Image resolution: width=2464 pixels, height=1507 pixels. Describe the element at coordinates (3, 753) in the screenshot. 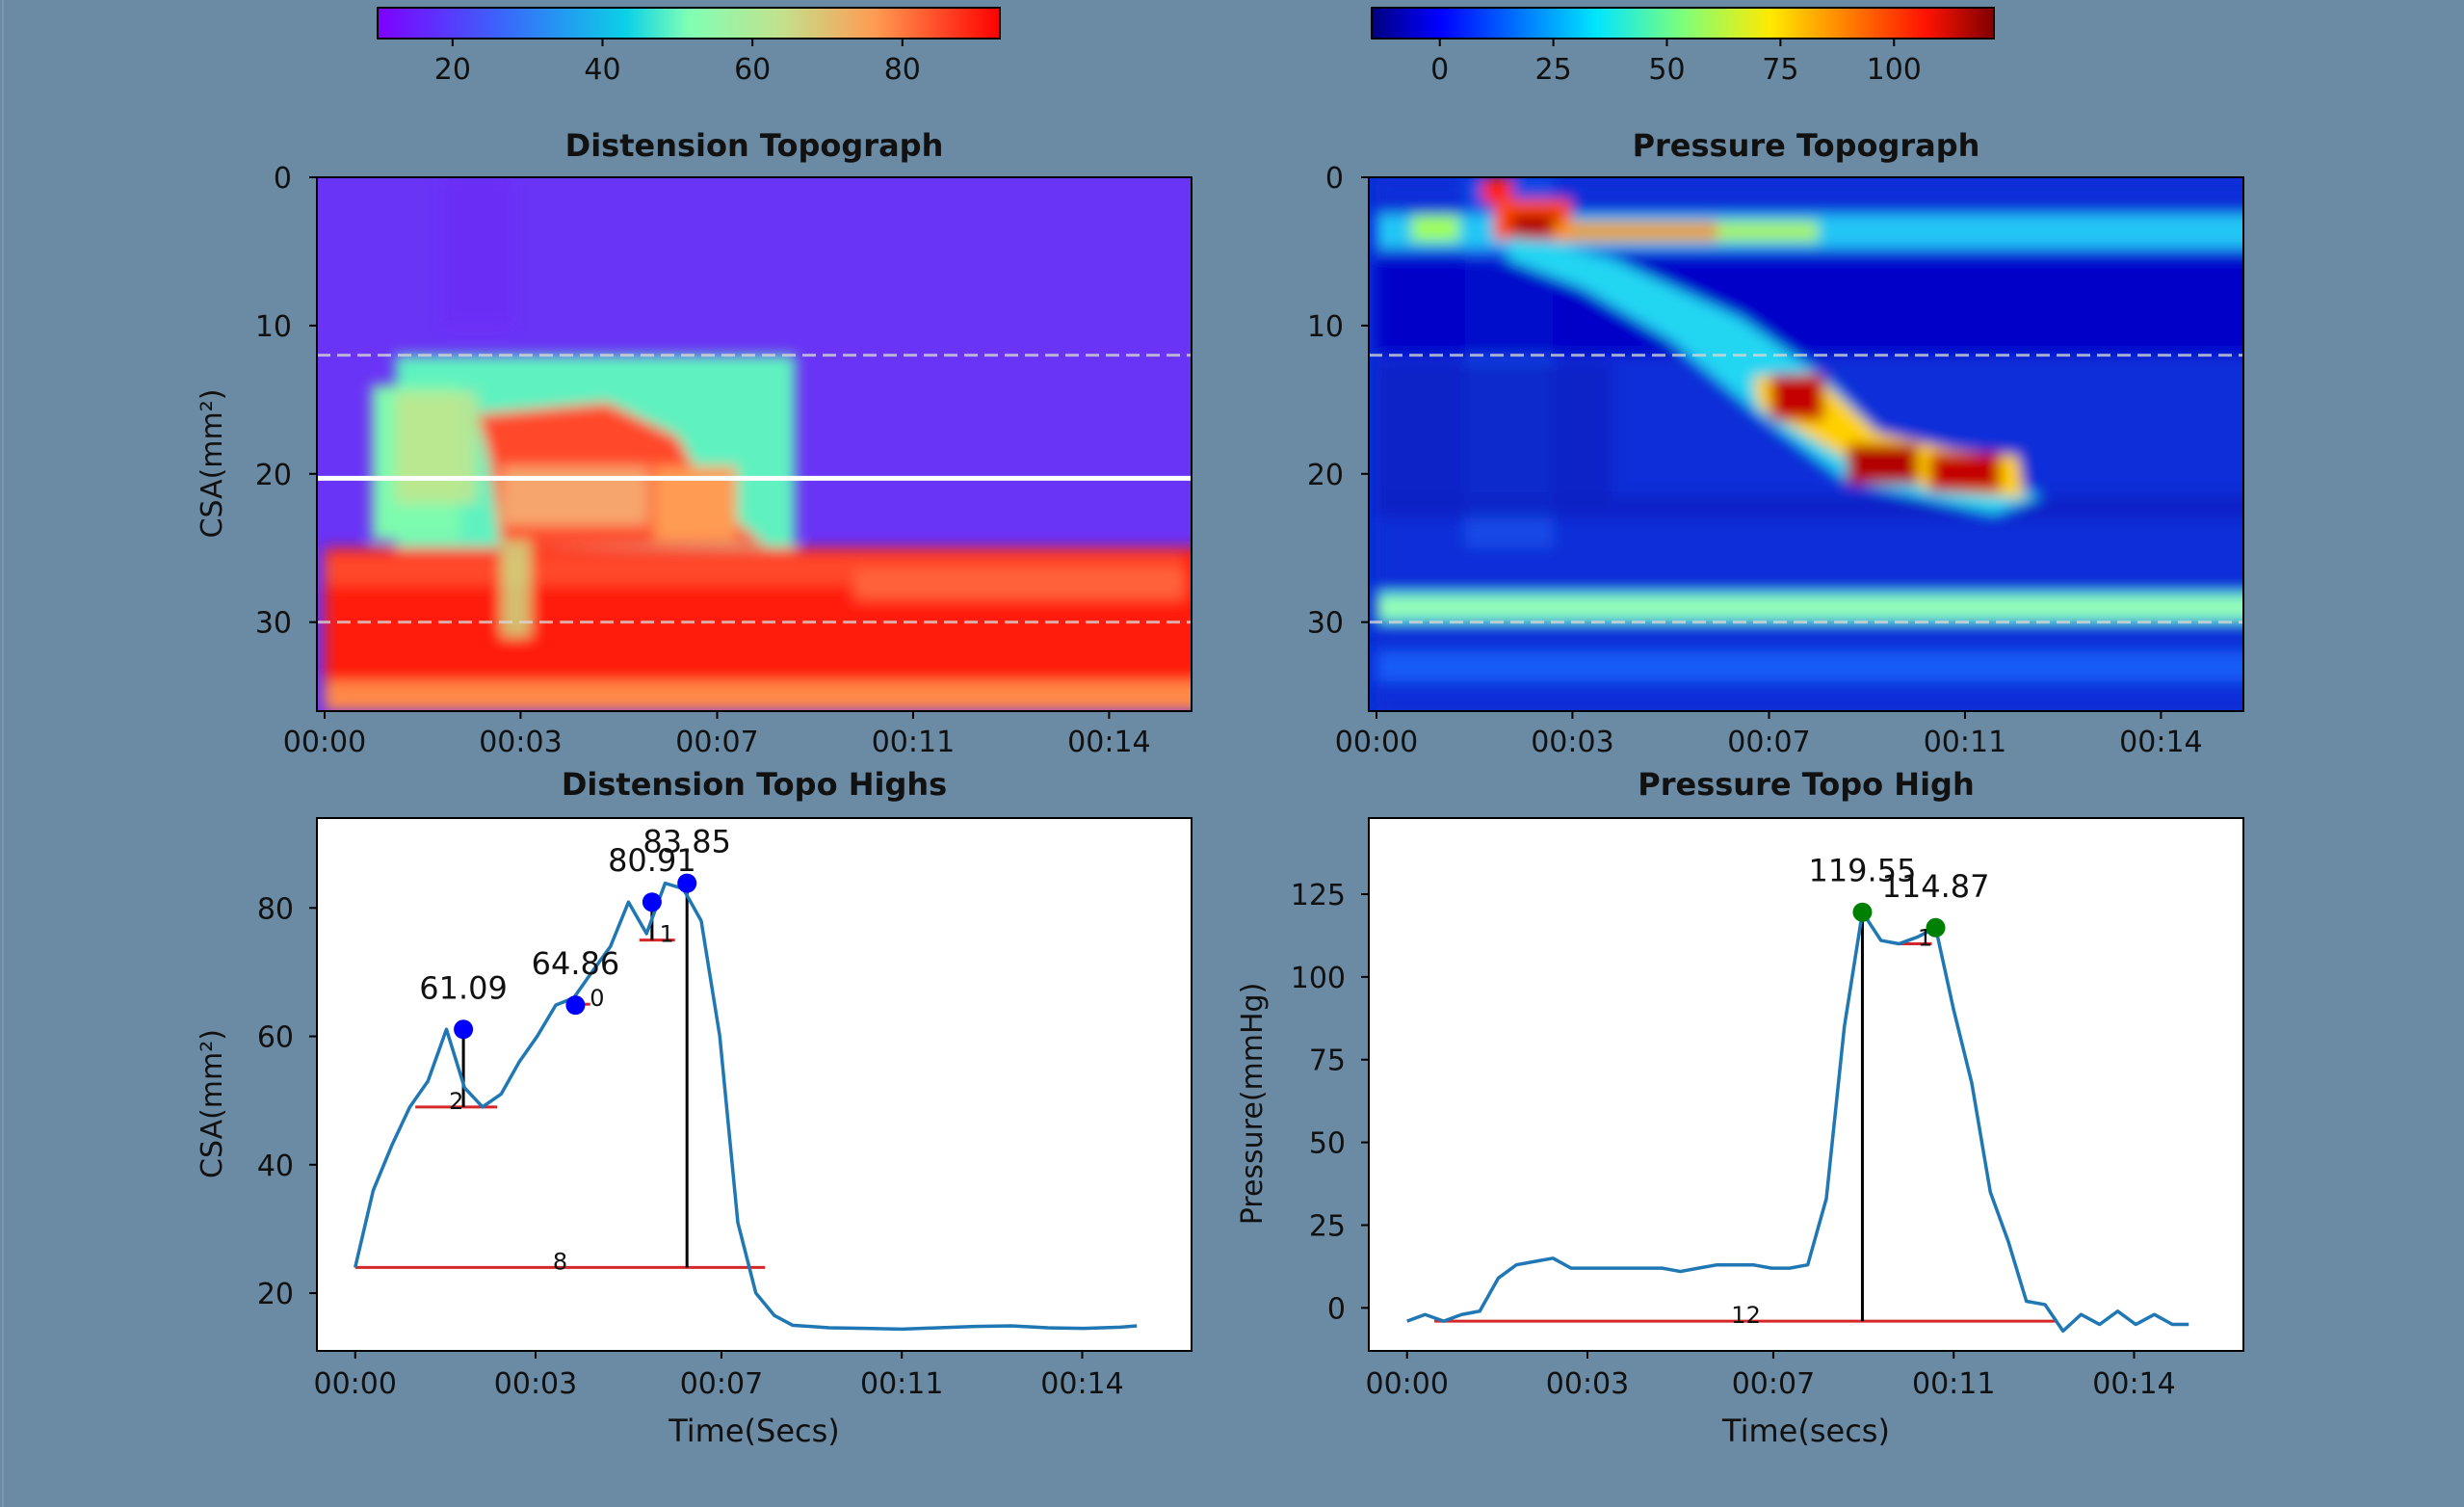

I see `window-edge` at that location.